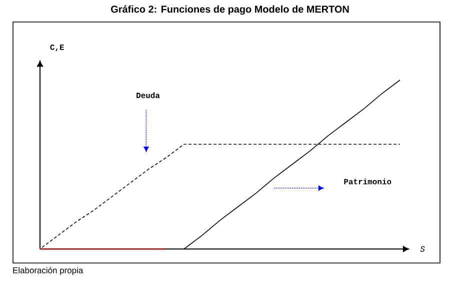  What do you see at coordinates (48, 271) in the screenshot?
I see `text: Elaboración propia` at bounding box center [48, 271].